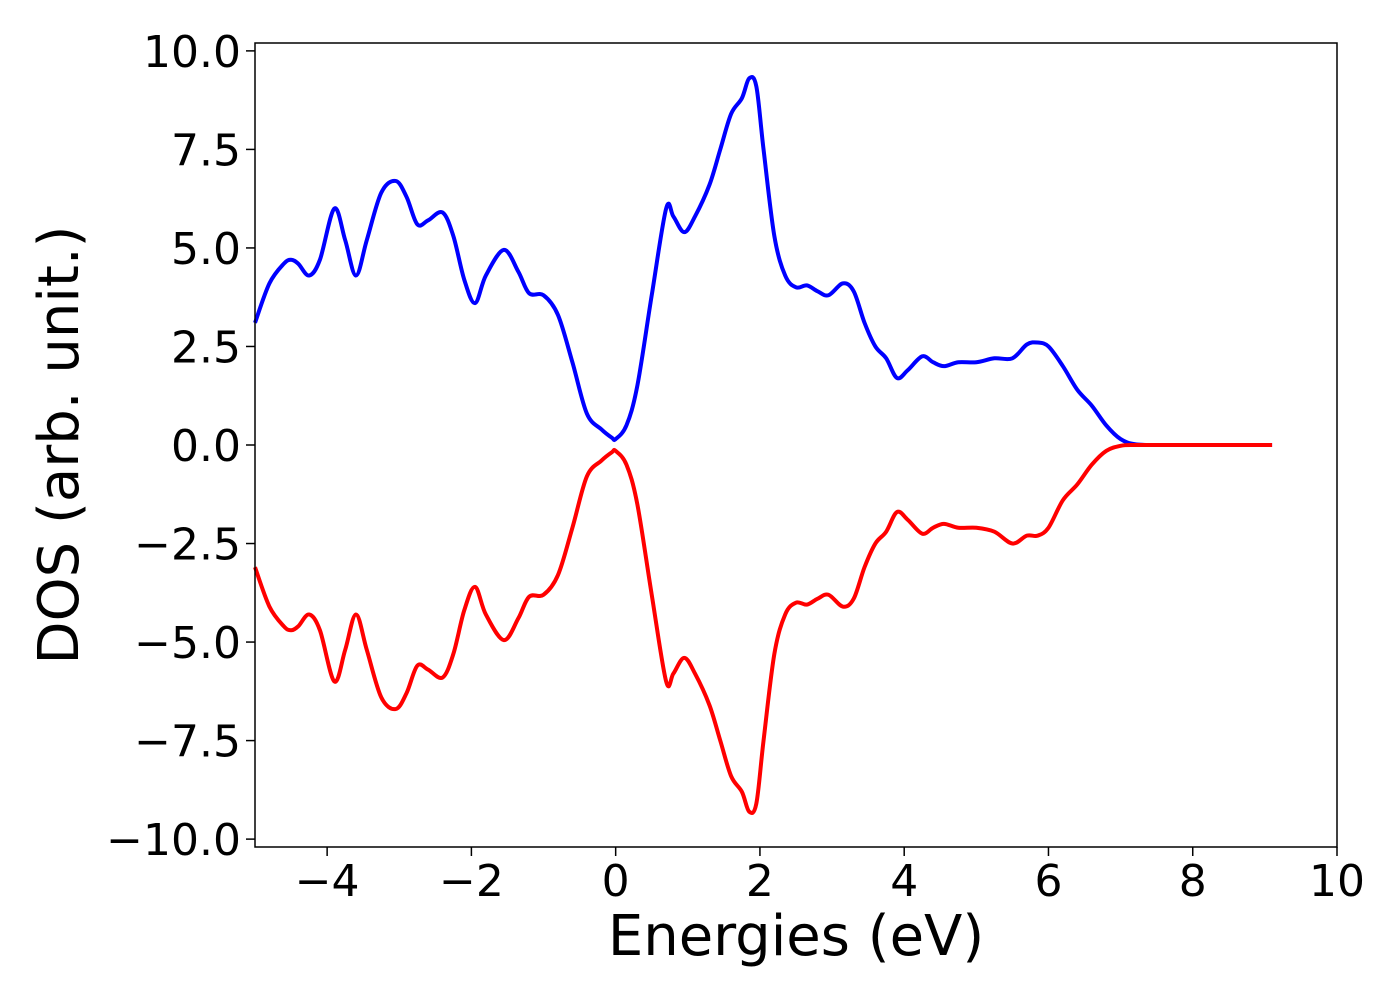  Describe the element at coordinates (904, 881) in the screenshot. I see `x-tick-label: 4` at that location.